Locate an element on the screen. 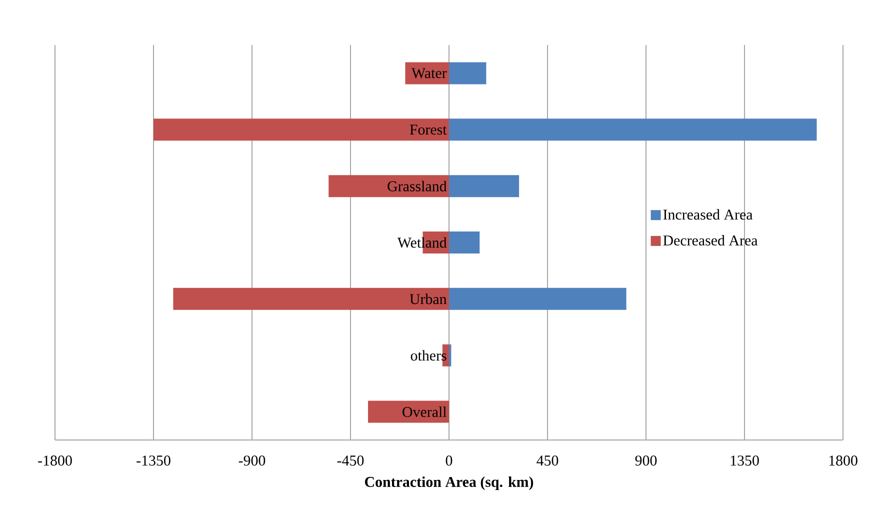 This screenshot has height=529, width=871. x-axis-title: Contraction Area (sq. km) is located at coordinates (449, 483).